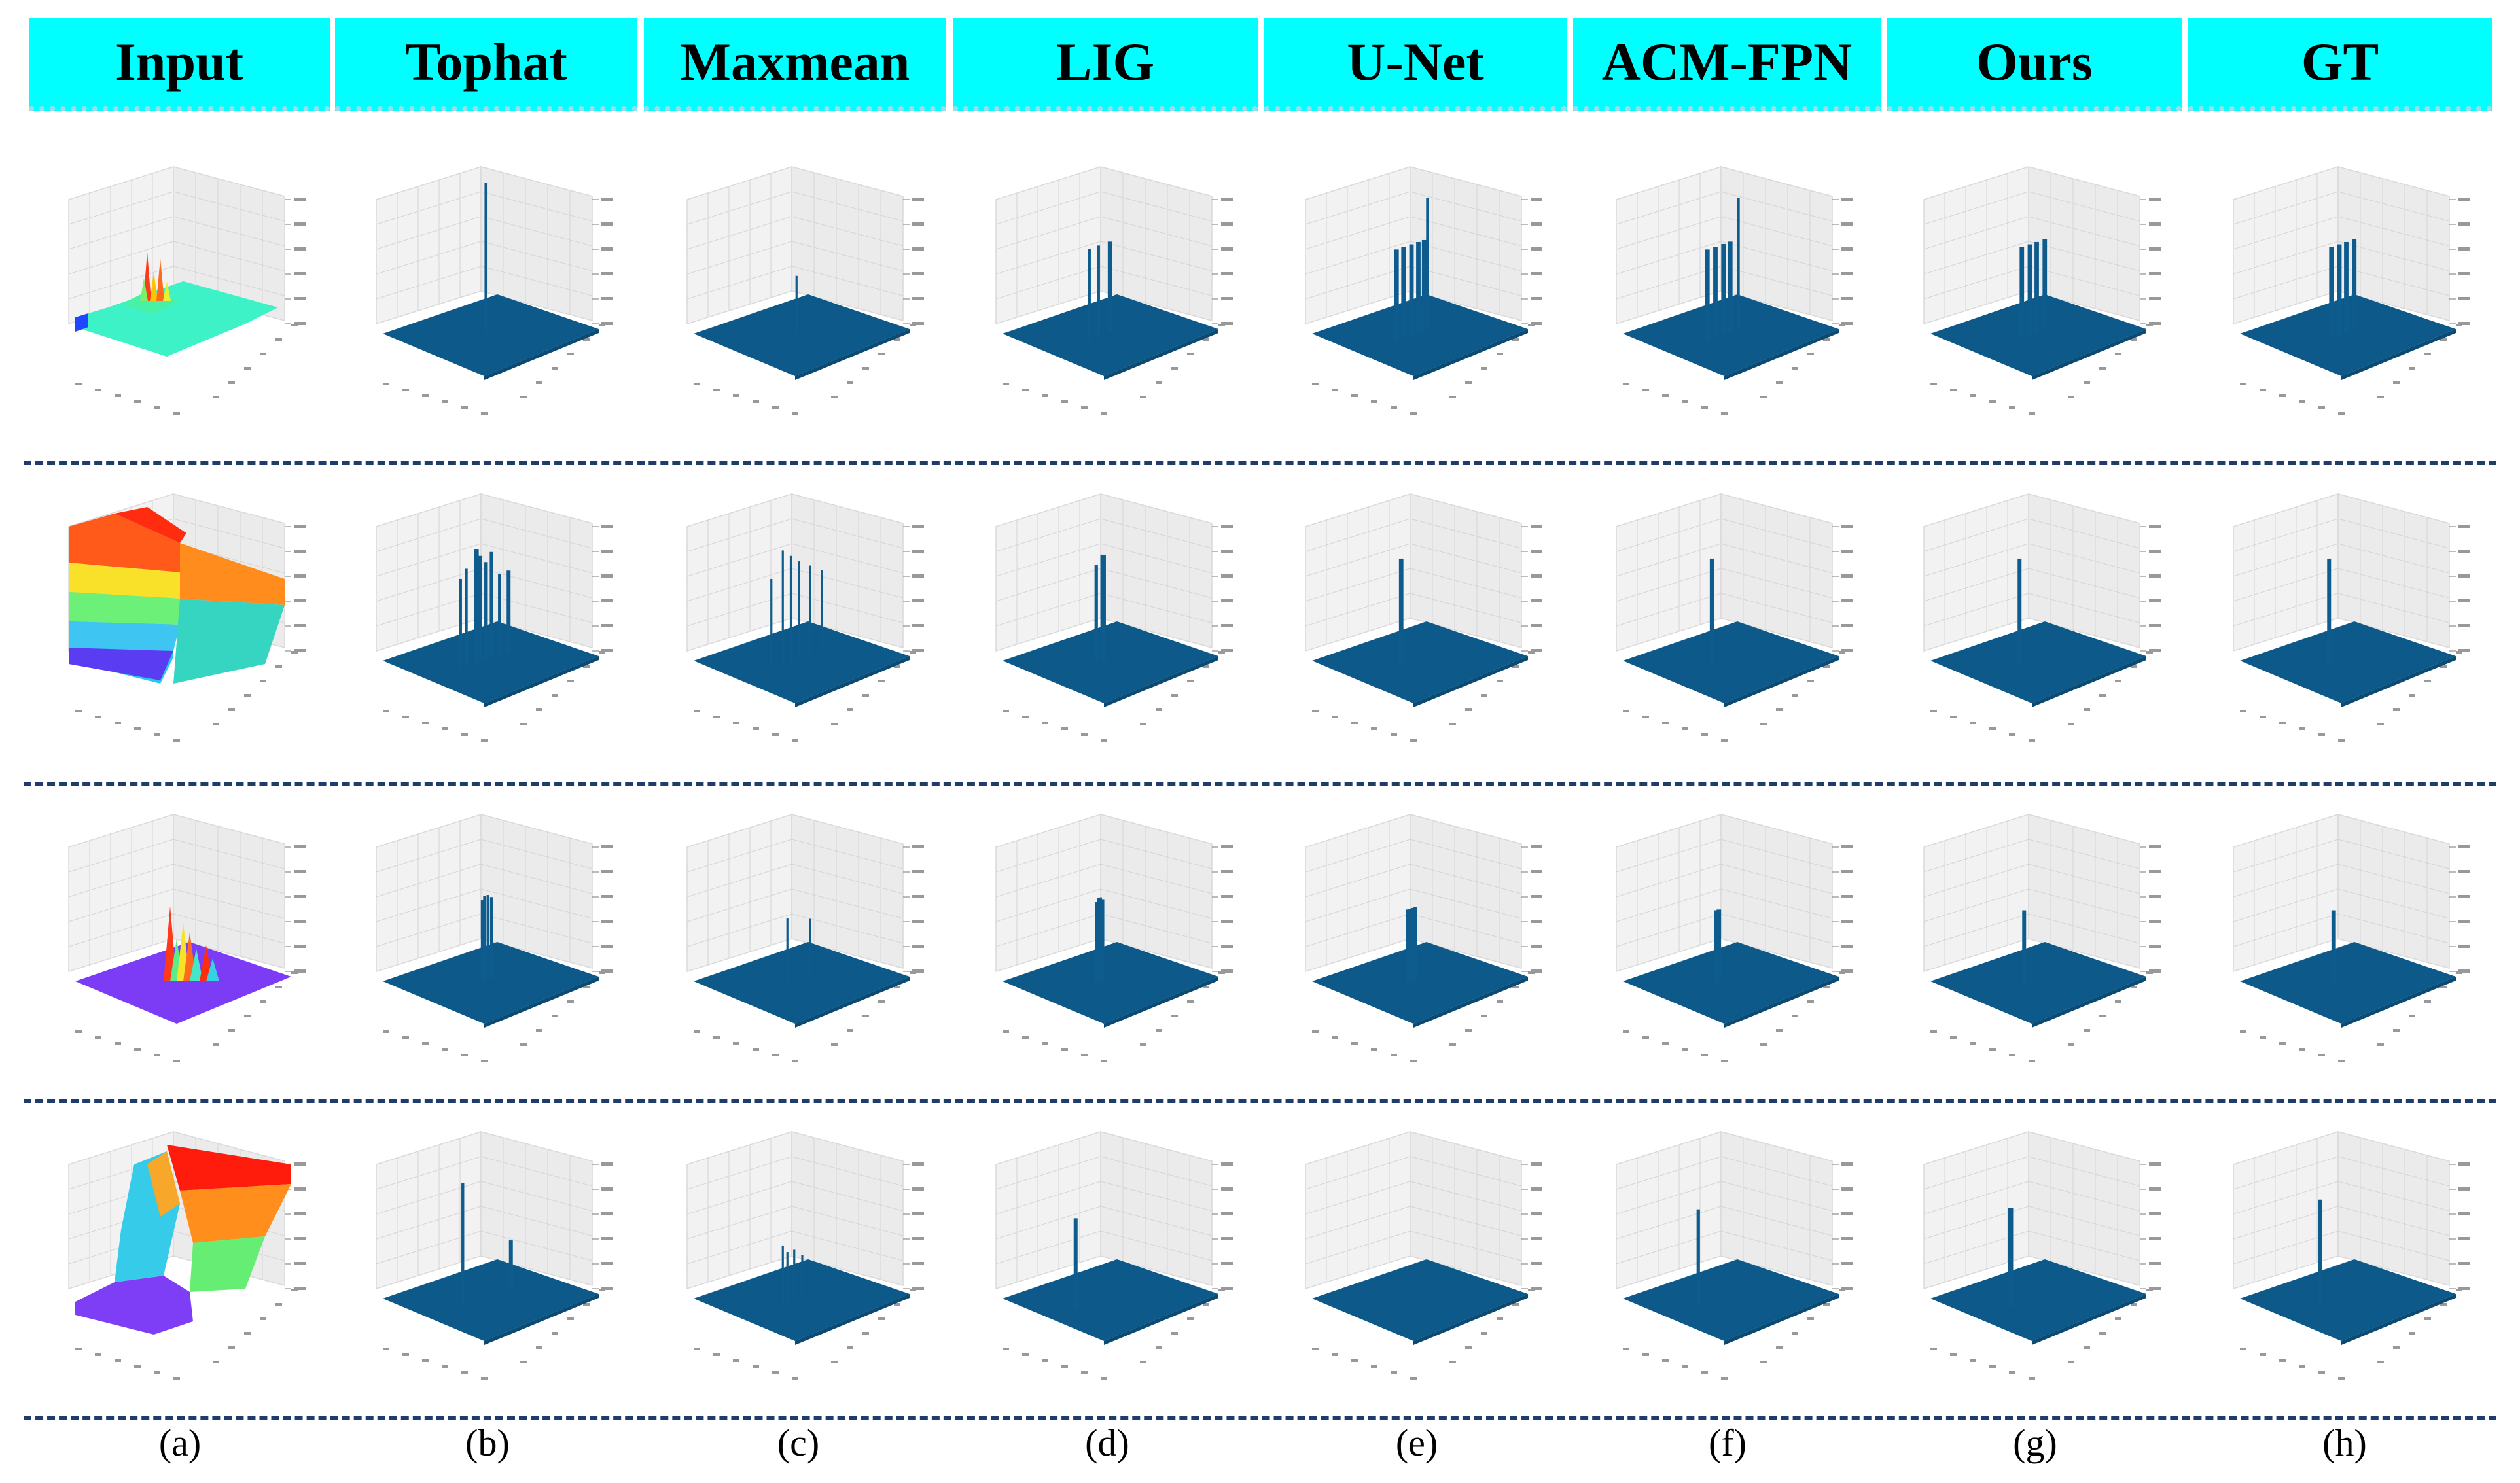  Describe the element at coordinates (1260, 1101) in the screenshot. I see `row-separator` at that location.